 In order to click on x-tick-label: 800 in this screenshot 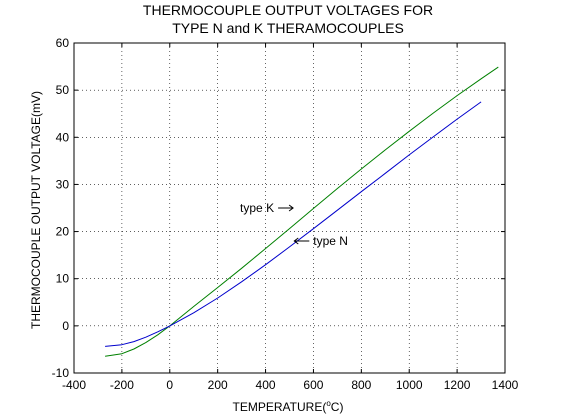, I will do `click(361, 385)`.